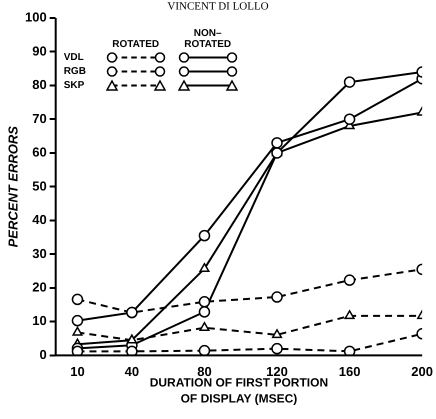  Describe the element at coordinates (13, 187) in the screenshot. I see `y-axis-title: PERCENT ERRORS` at that location.